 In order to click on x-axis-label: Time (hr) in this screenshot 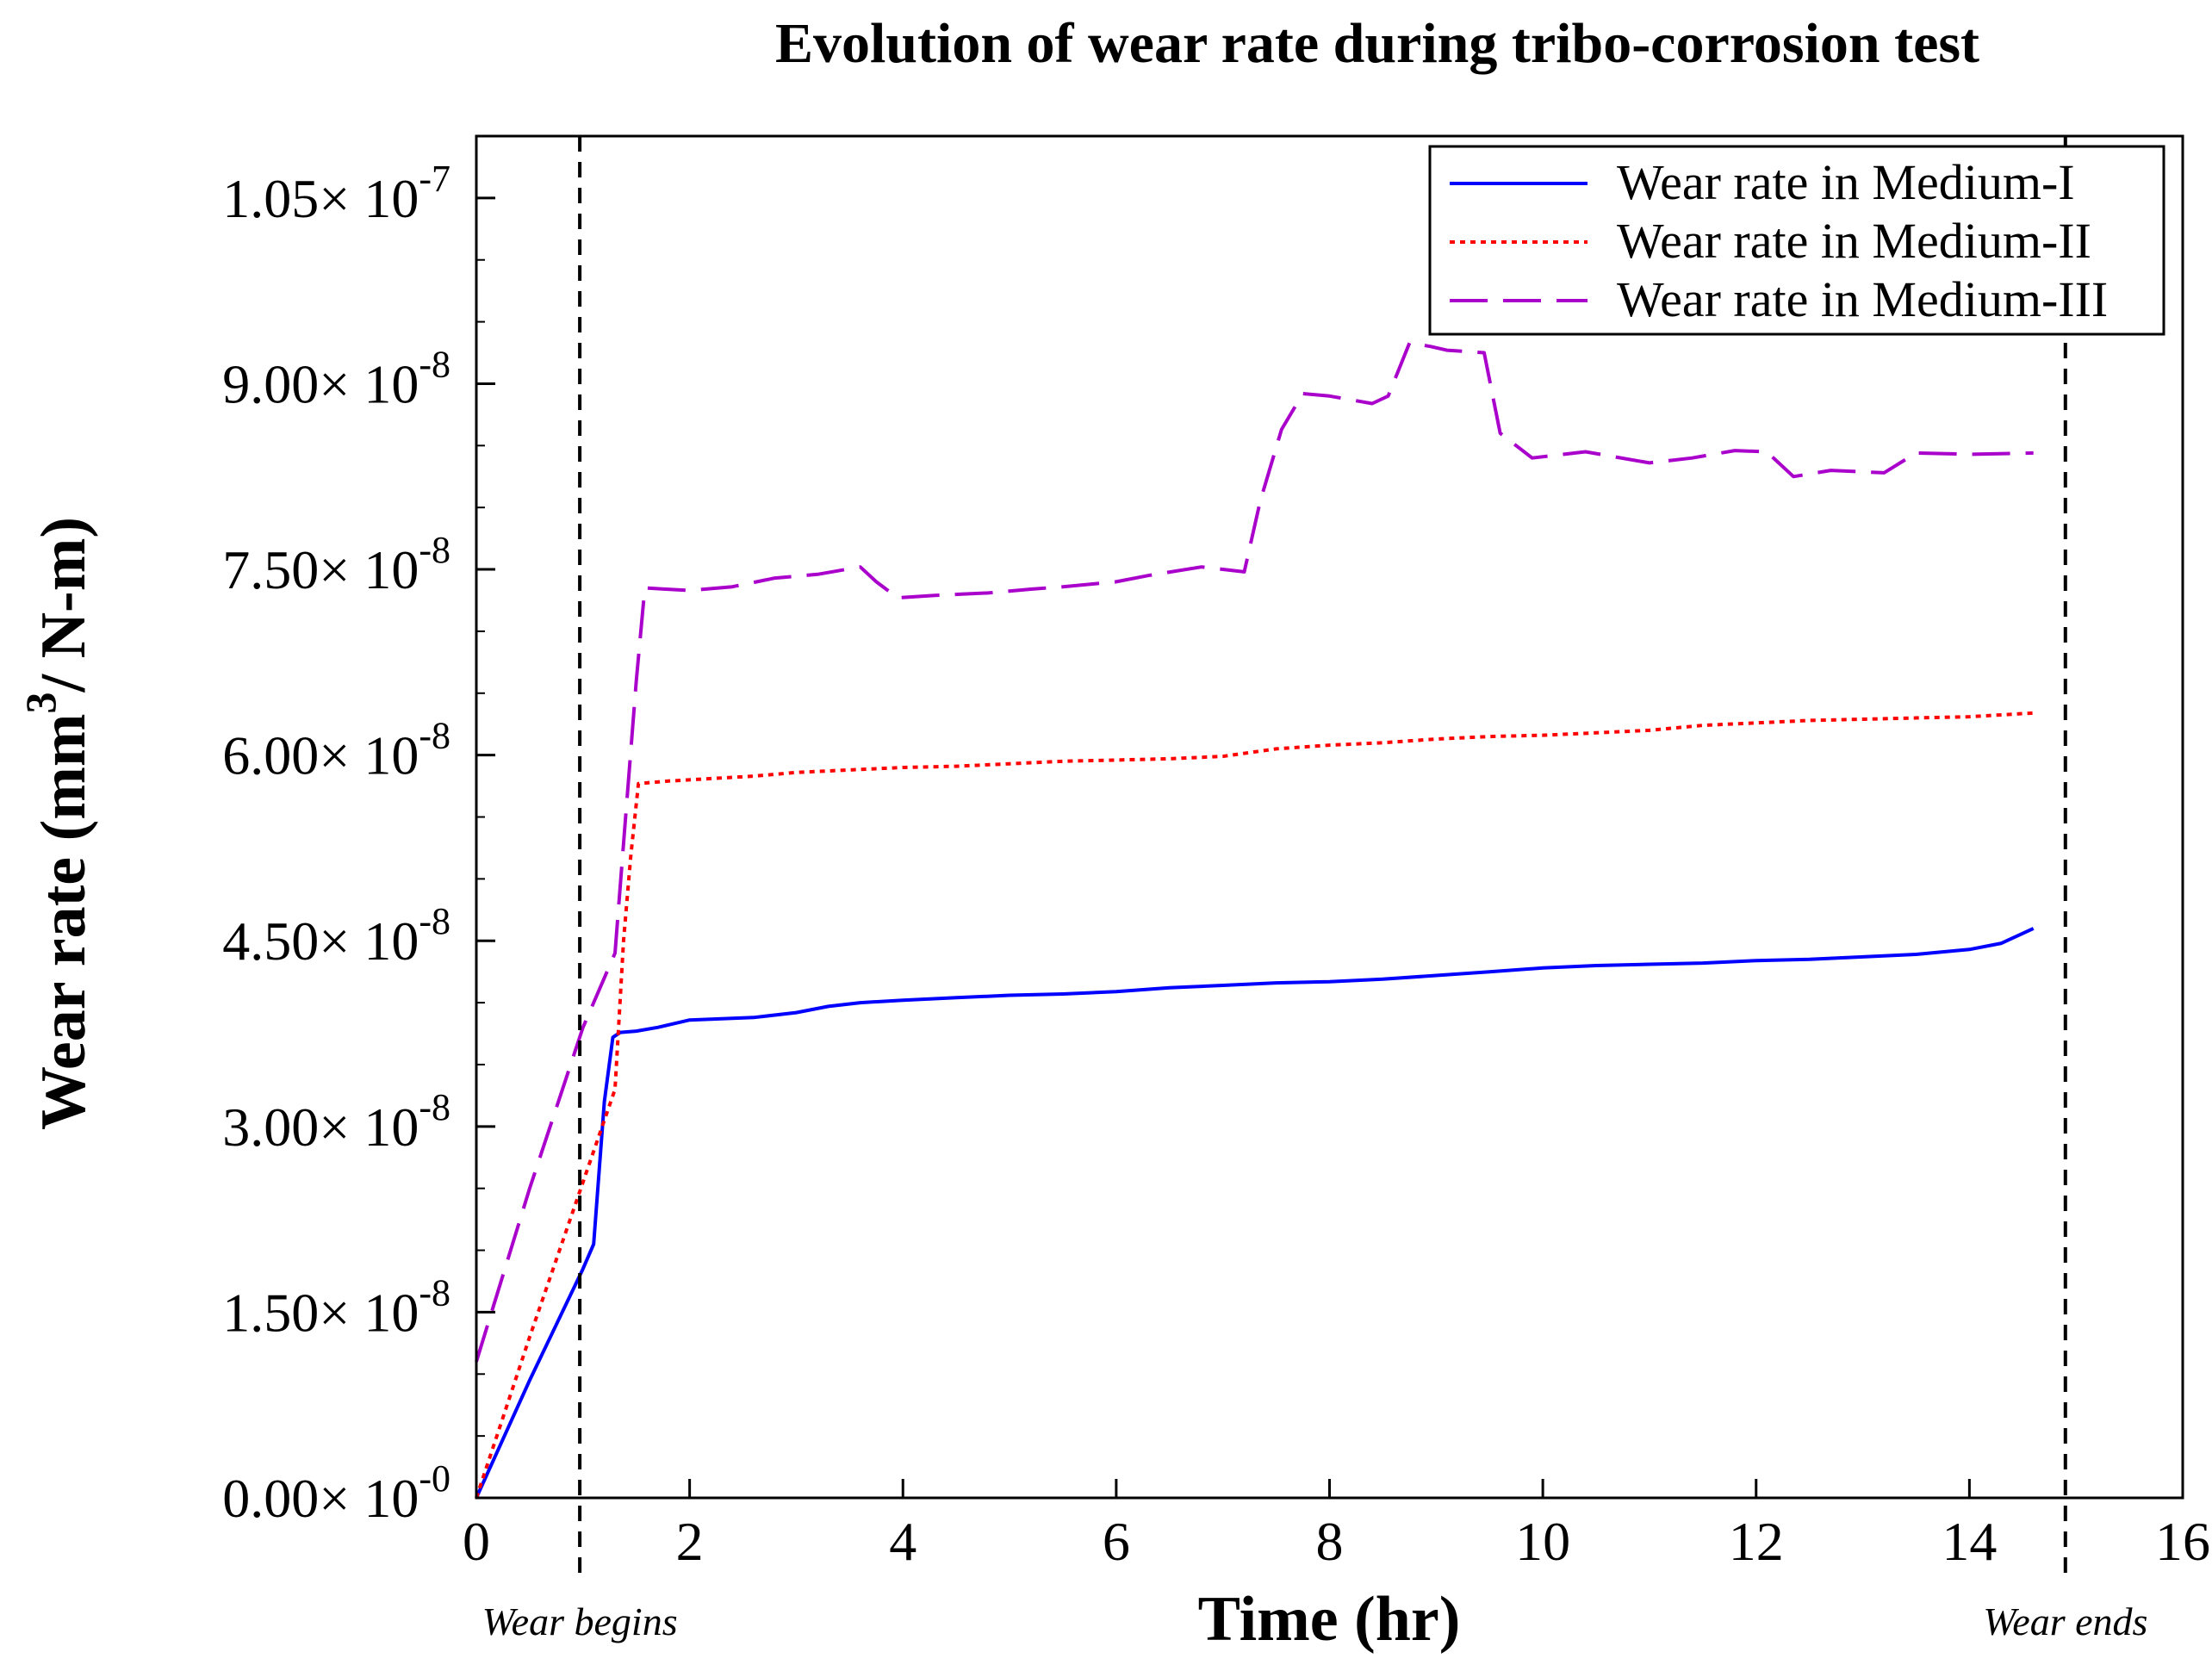, I will do `click(1329, 1620)`.